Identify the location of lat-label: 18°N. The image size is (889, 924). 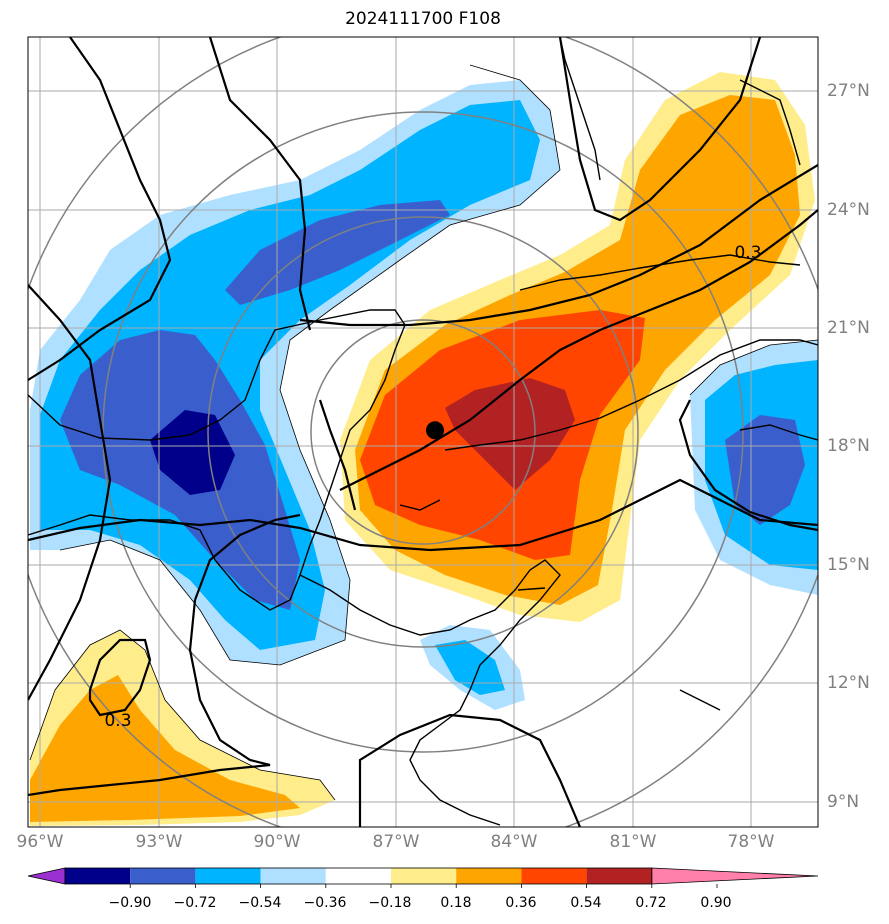
(848, 446).